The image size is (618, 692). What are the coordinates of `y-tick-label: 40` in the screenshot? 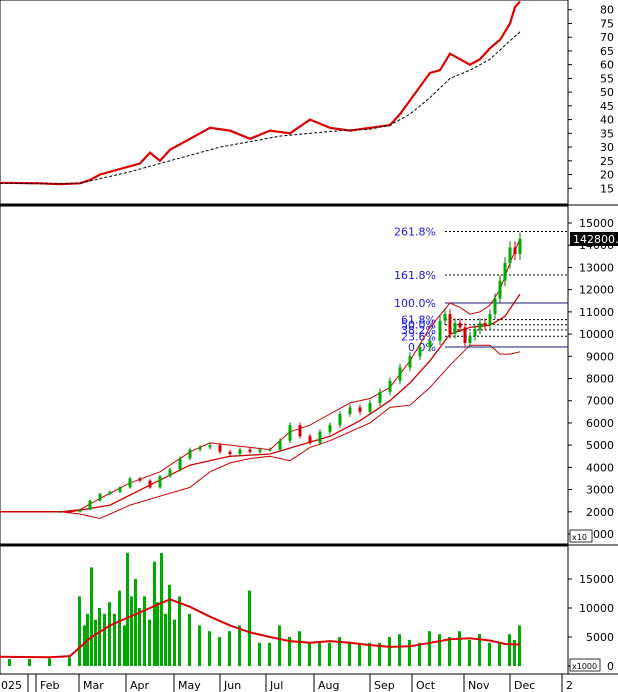 It's located at (607, 120).